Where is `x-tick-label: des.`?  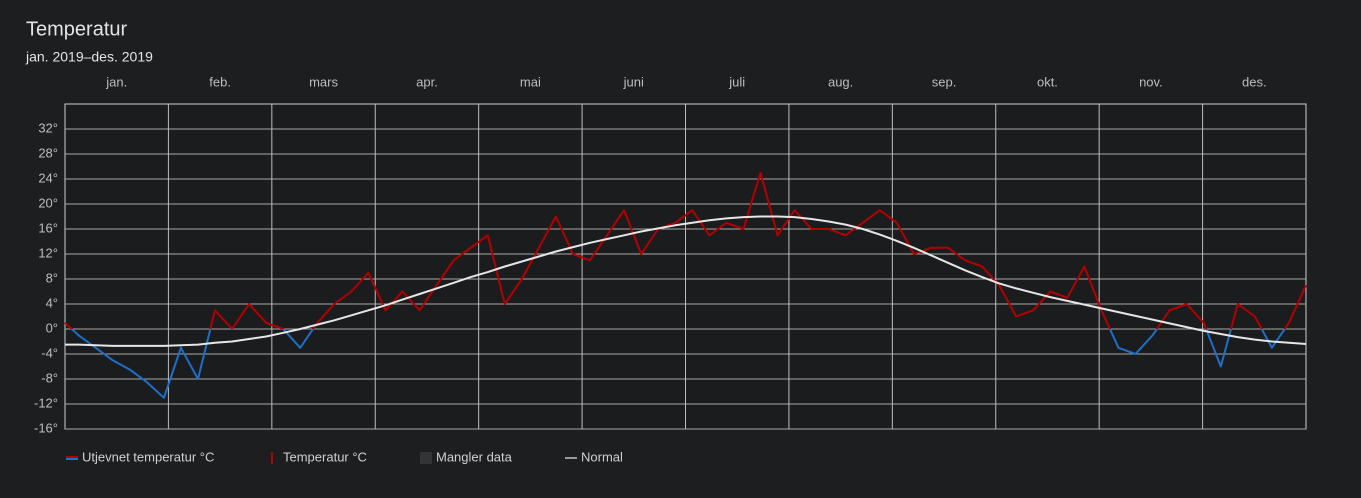 x-tick-label: des. is located at coordinates (1254, 81).